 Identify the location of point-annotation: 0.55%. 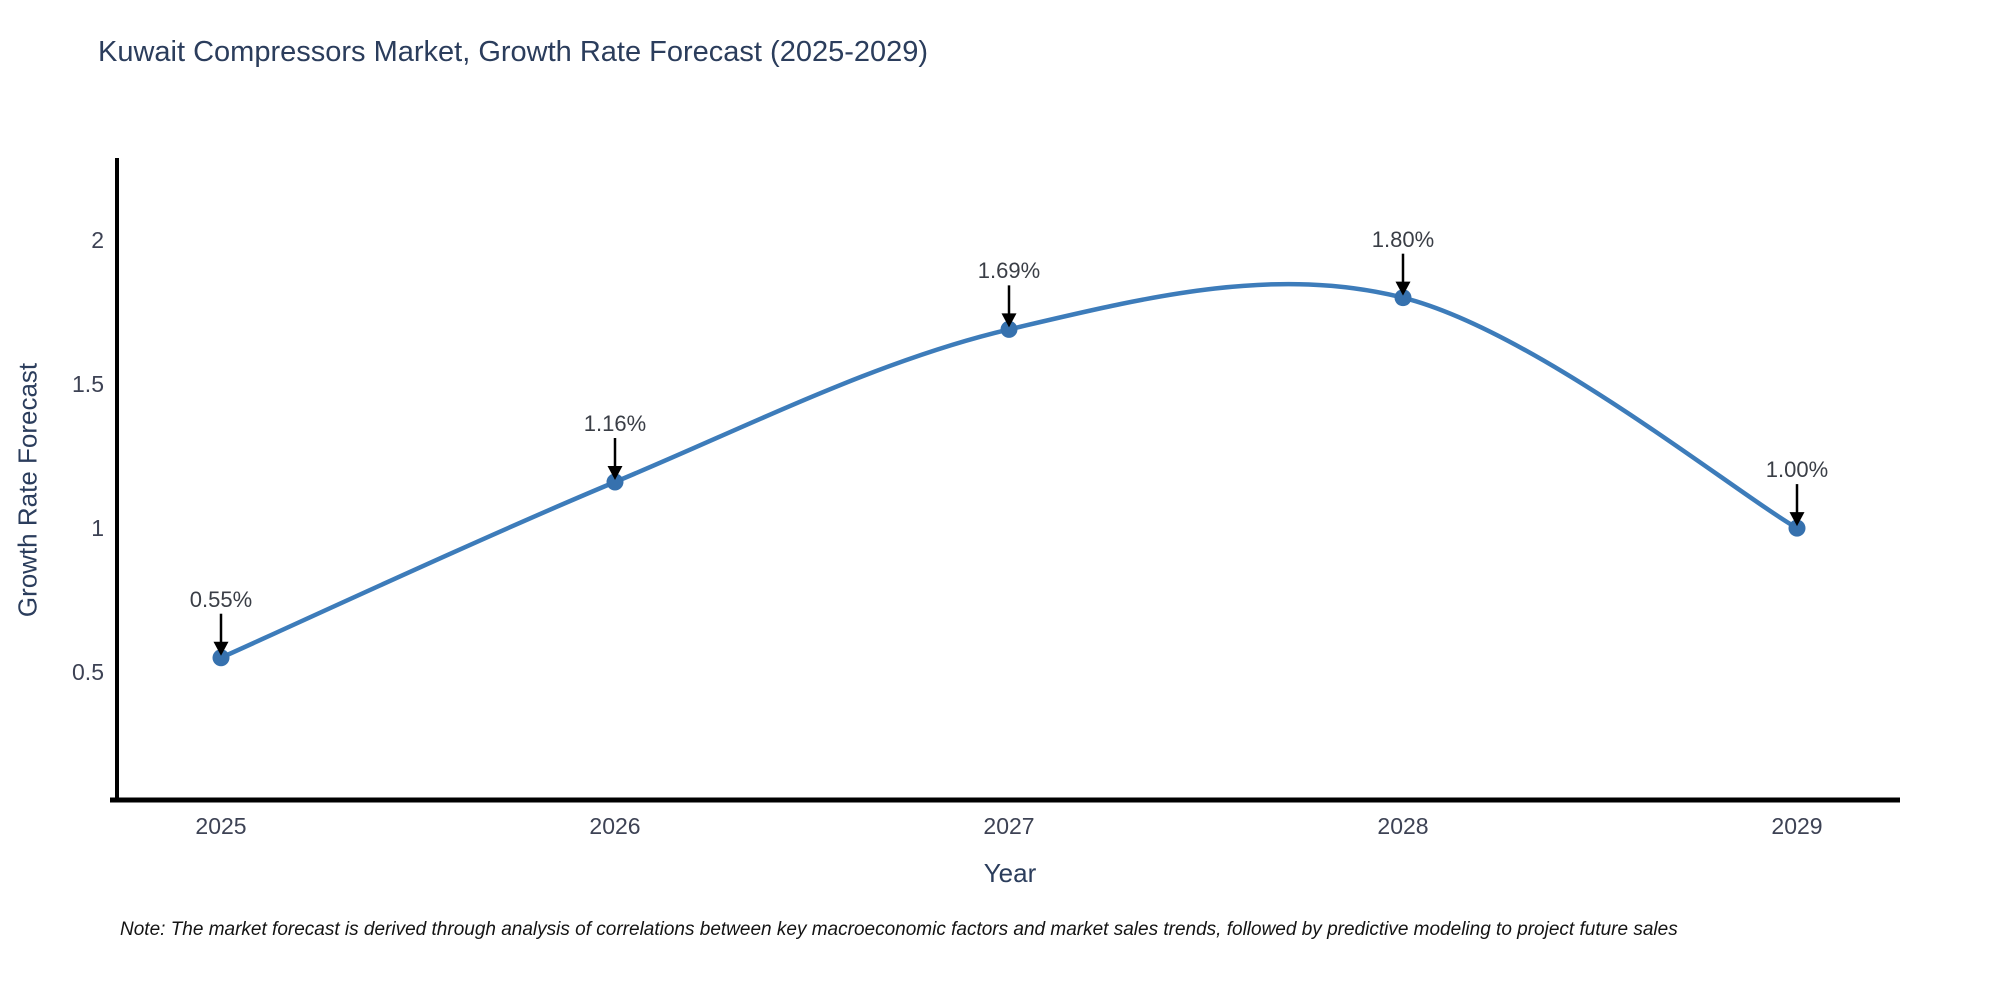
(221, 599).